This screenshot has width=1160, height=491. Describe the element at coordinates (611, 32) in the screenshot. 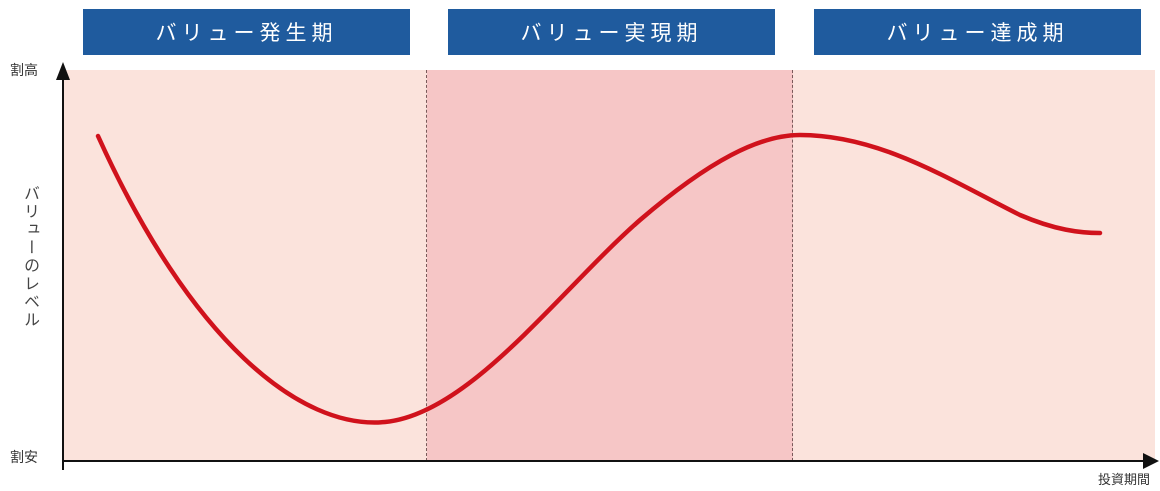

I see `phase-header-realization: バリュー実現期` at that location.